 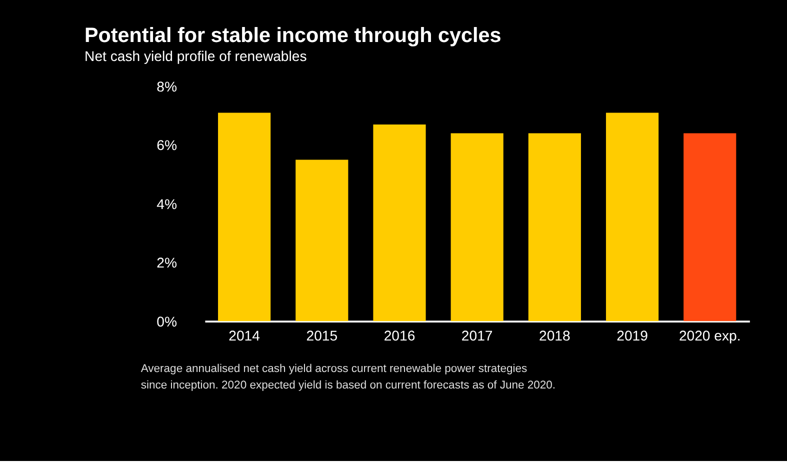 I want to click on text: since inception. 2020 expected yield is based on current forecasts as of June 2020., so click(x=348, y=386).